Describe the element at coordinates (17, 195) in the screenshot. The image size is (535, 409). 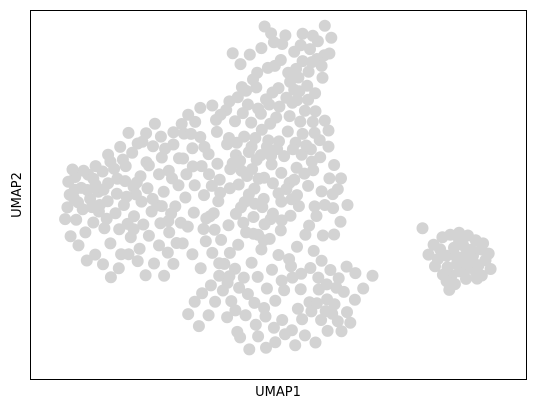
I see `y-axis-label: UMAP2` at that location.